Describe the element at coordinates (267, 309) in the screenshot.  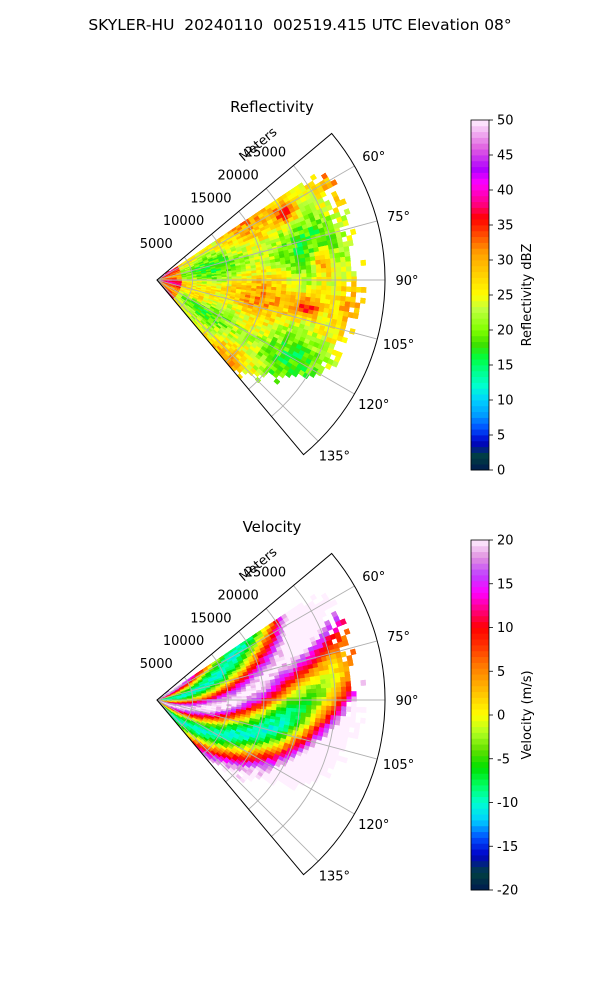
I see `azimuth-spoke` at that location.